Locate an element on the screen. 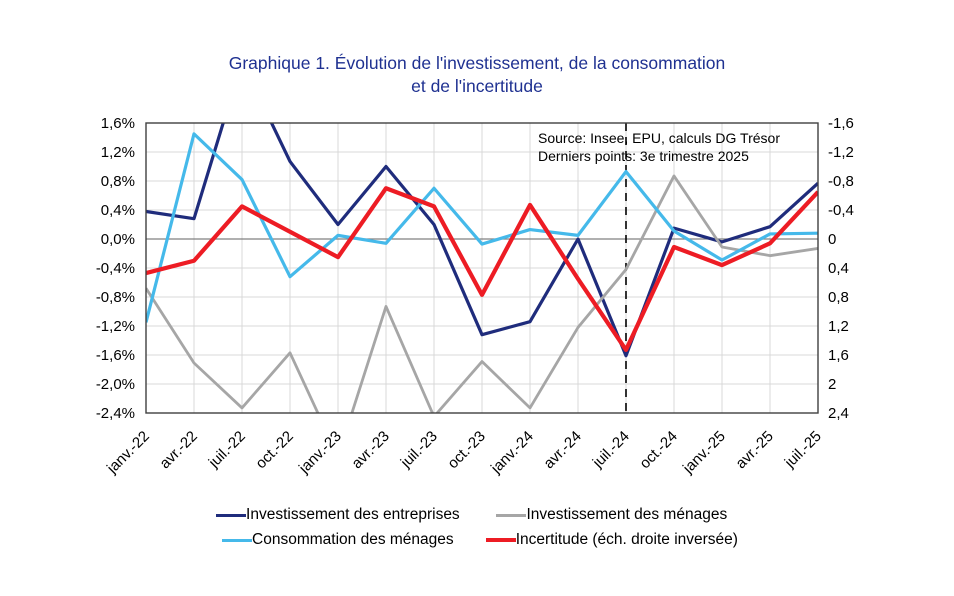  legend-line-swatch-gray is located at coordinates (511, 515).